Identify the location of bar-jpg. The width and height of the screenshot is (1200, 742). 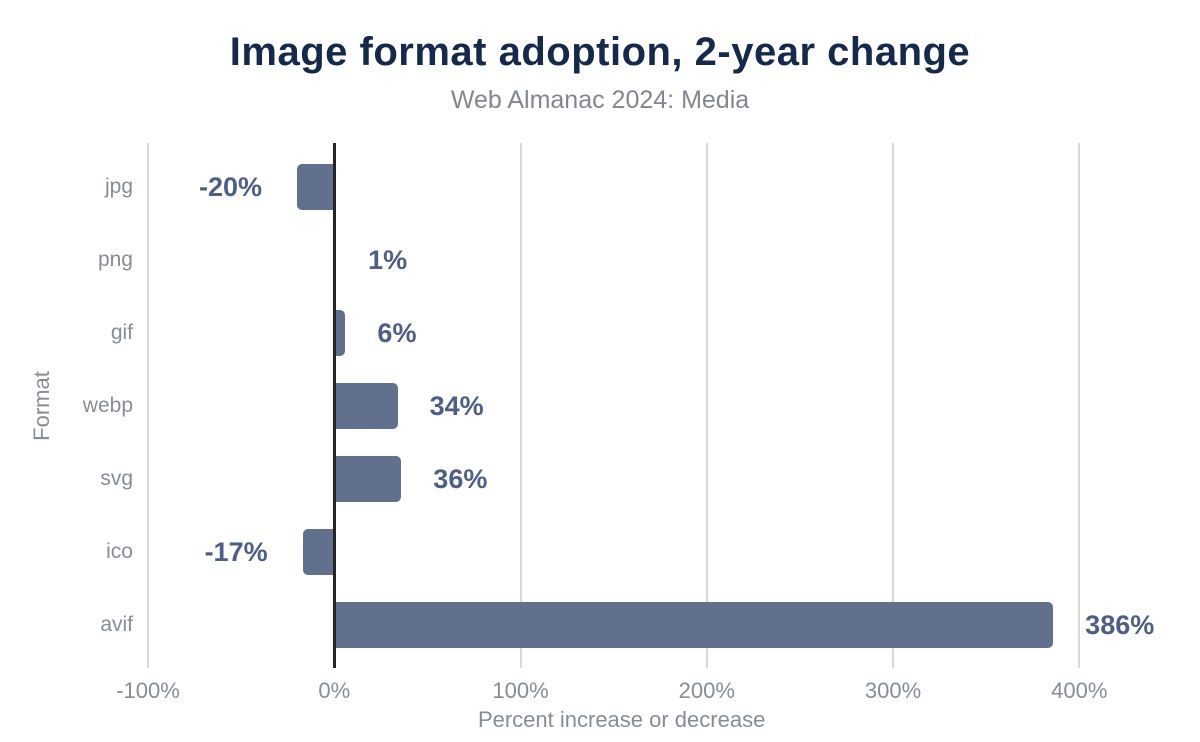
(316, 186).